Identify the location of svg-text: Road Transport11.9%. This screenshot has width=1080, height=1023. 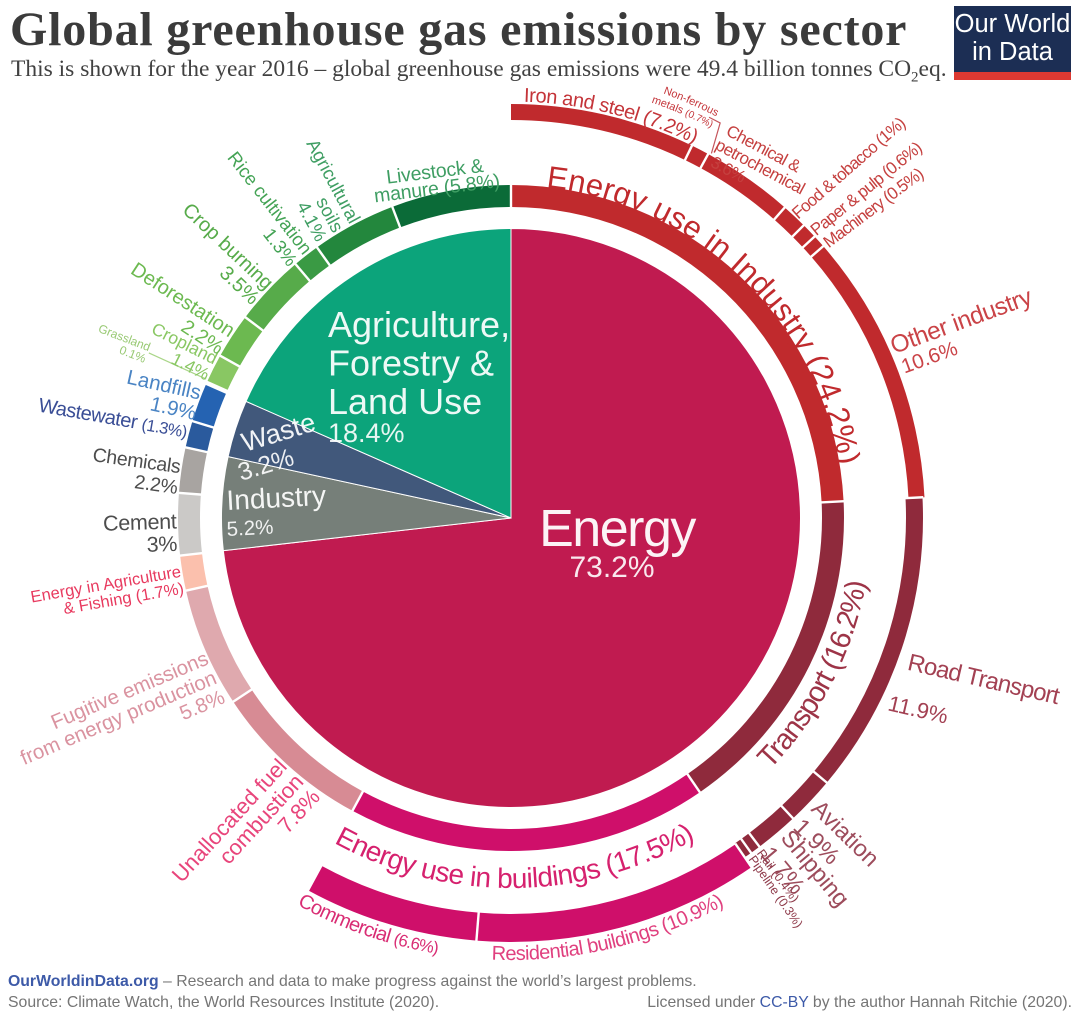
(974, 699).